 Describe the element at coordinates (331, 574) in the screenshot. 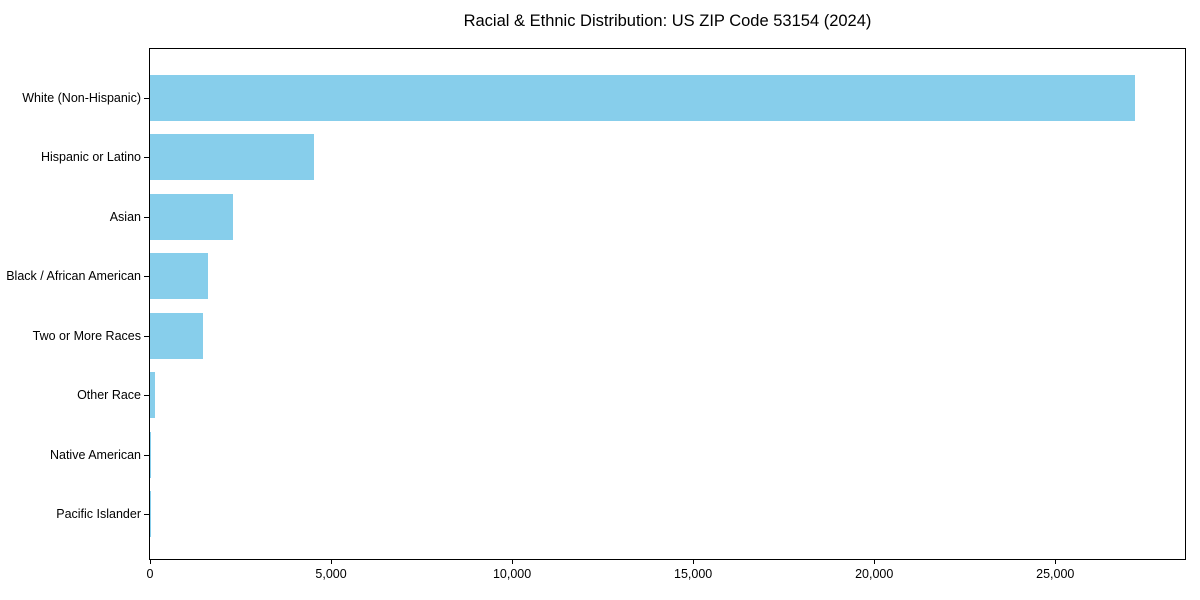

I see `x-tick-label: 5,000` at that location.